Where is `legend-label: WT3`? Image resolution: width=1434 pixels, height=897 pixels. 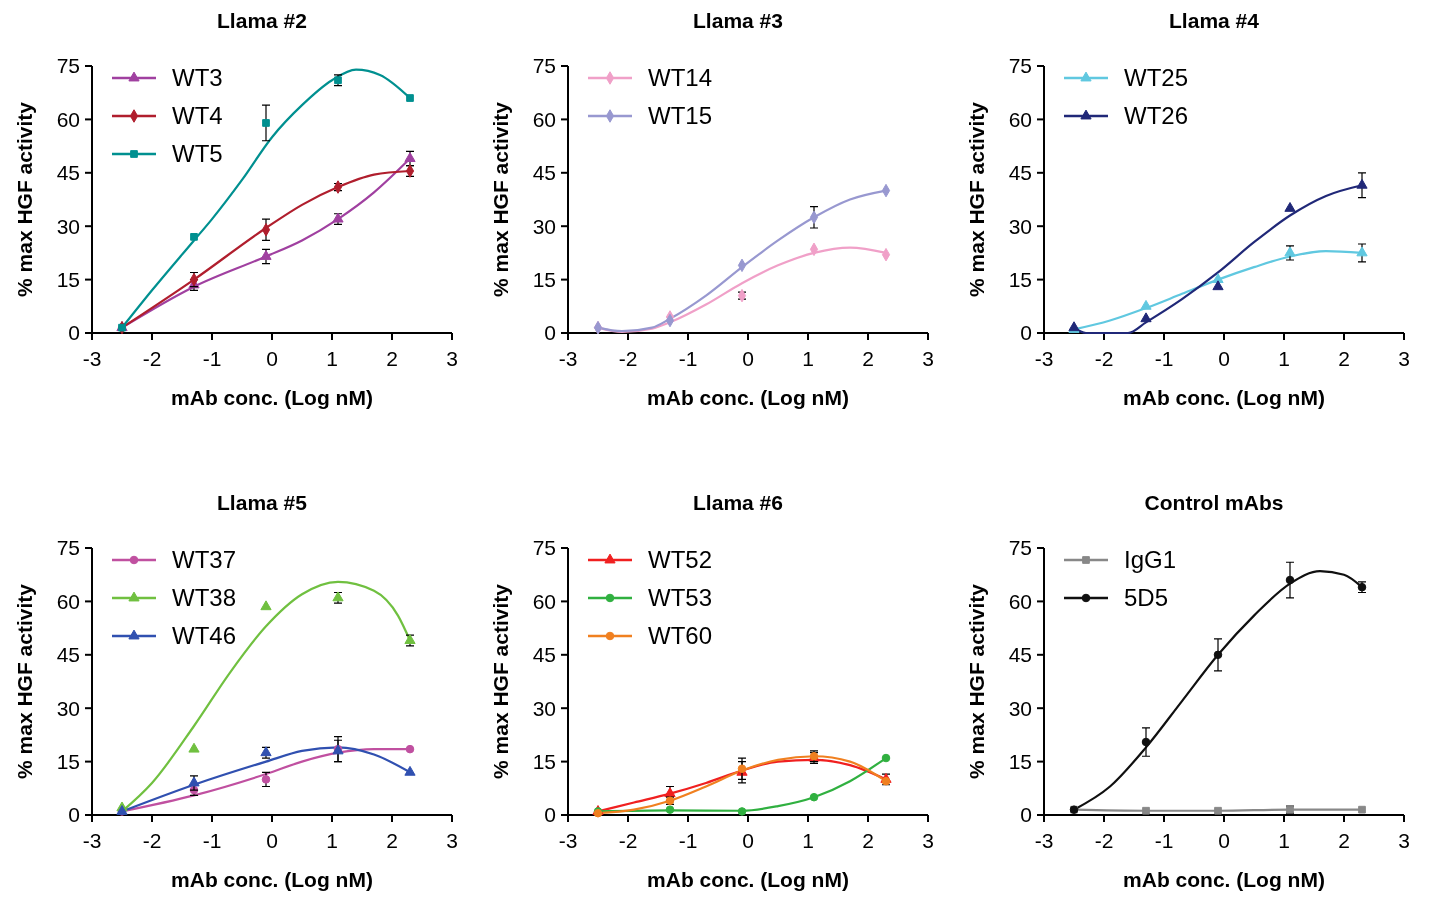 legend-label: WT3 is located at coordinates (197, 78).